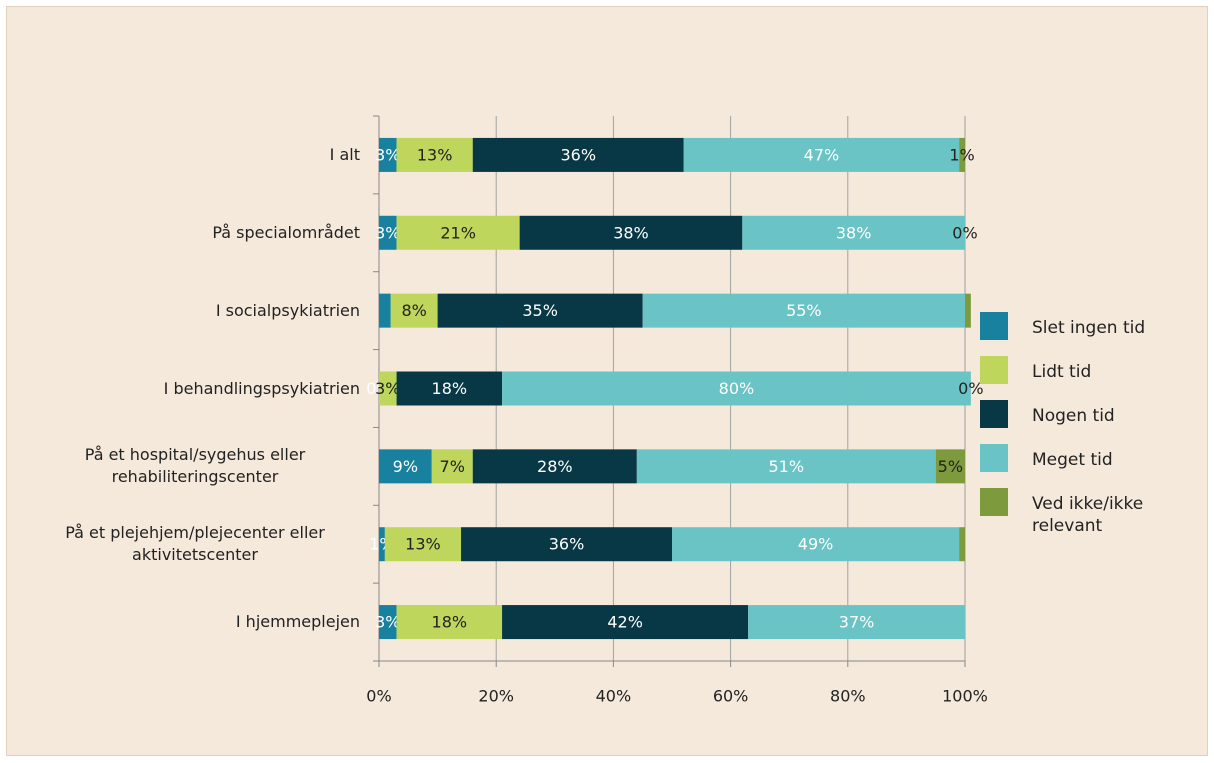 The image size is (1214, 763). I want to click on data-label: 21%, so click(458, 232).